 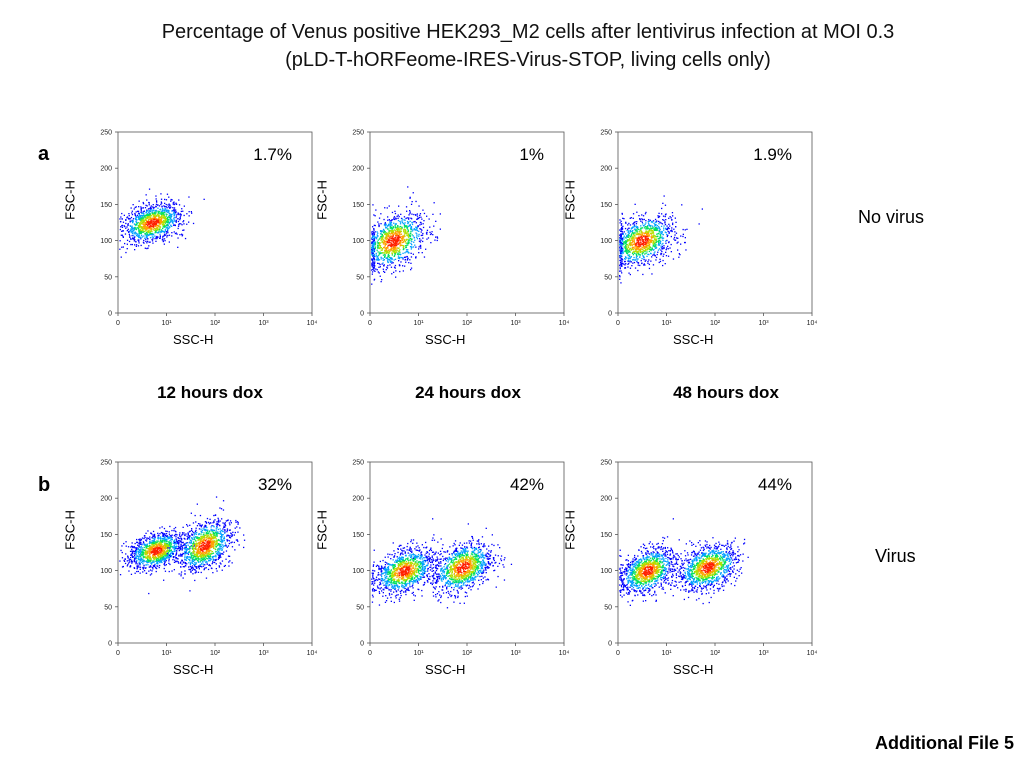 What do you see at coordinates (312, 653) in the screenshot?
I see `x-tick-label: 10⁴` at bounding box center [312, 653].